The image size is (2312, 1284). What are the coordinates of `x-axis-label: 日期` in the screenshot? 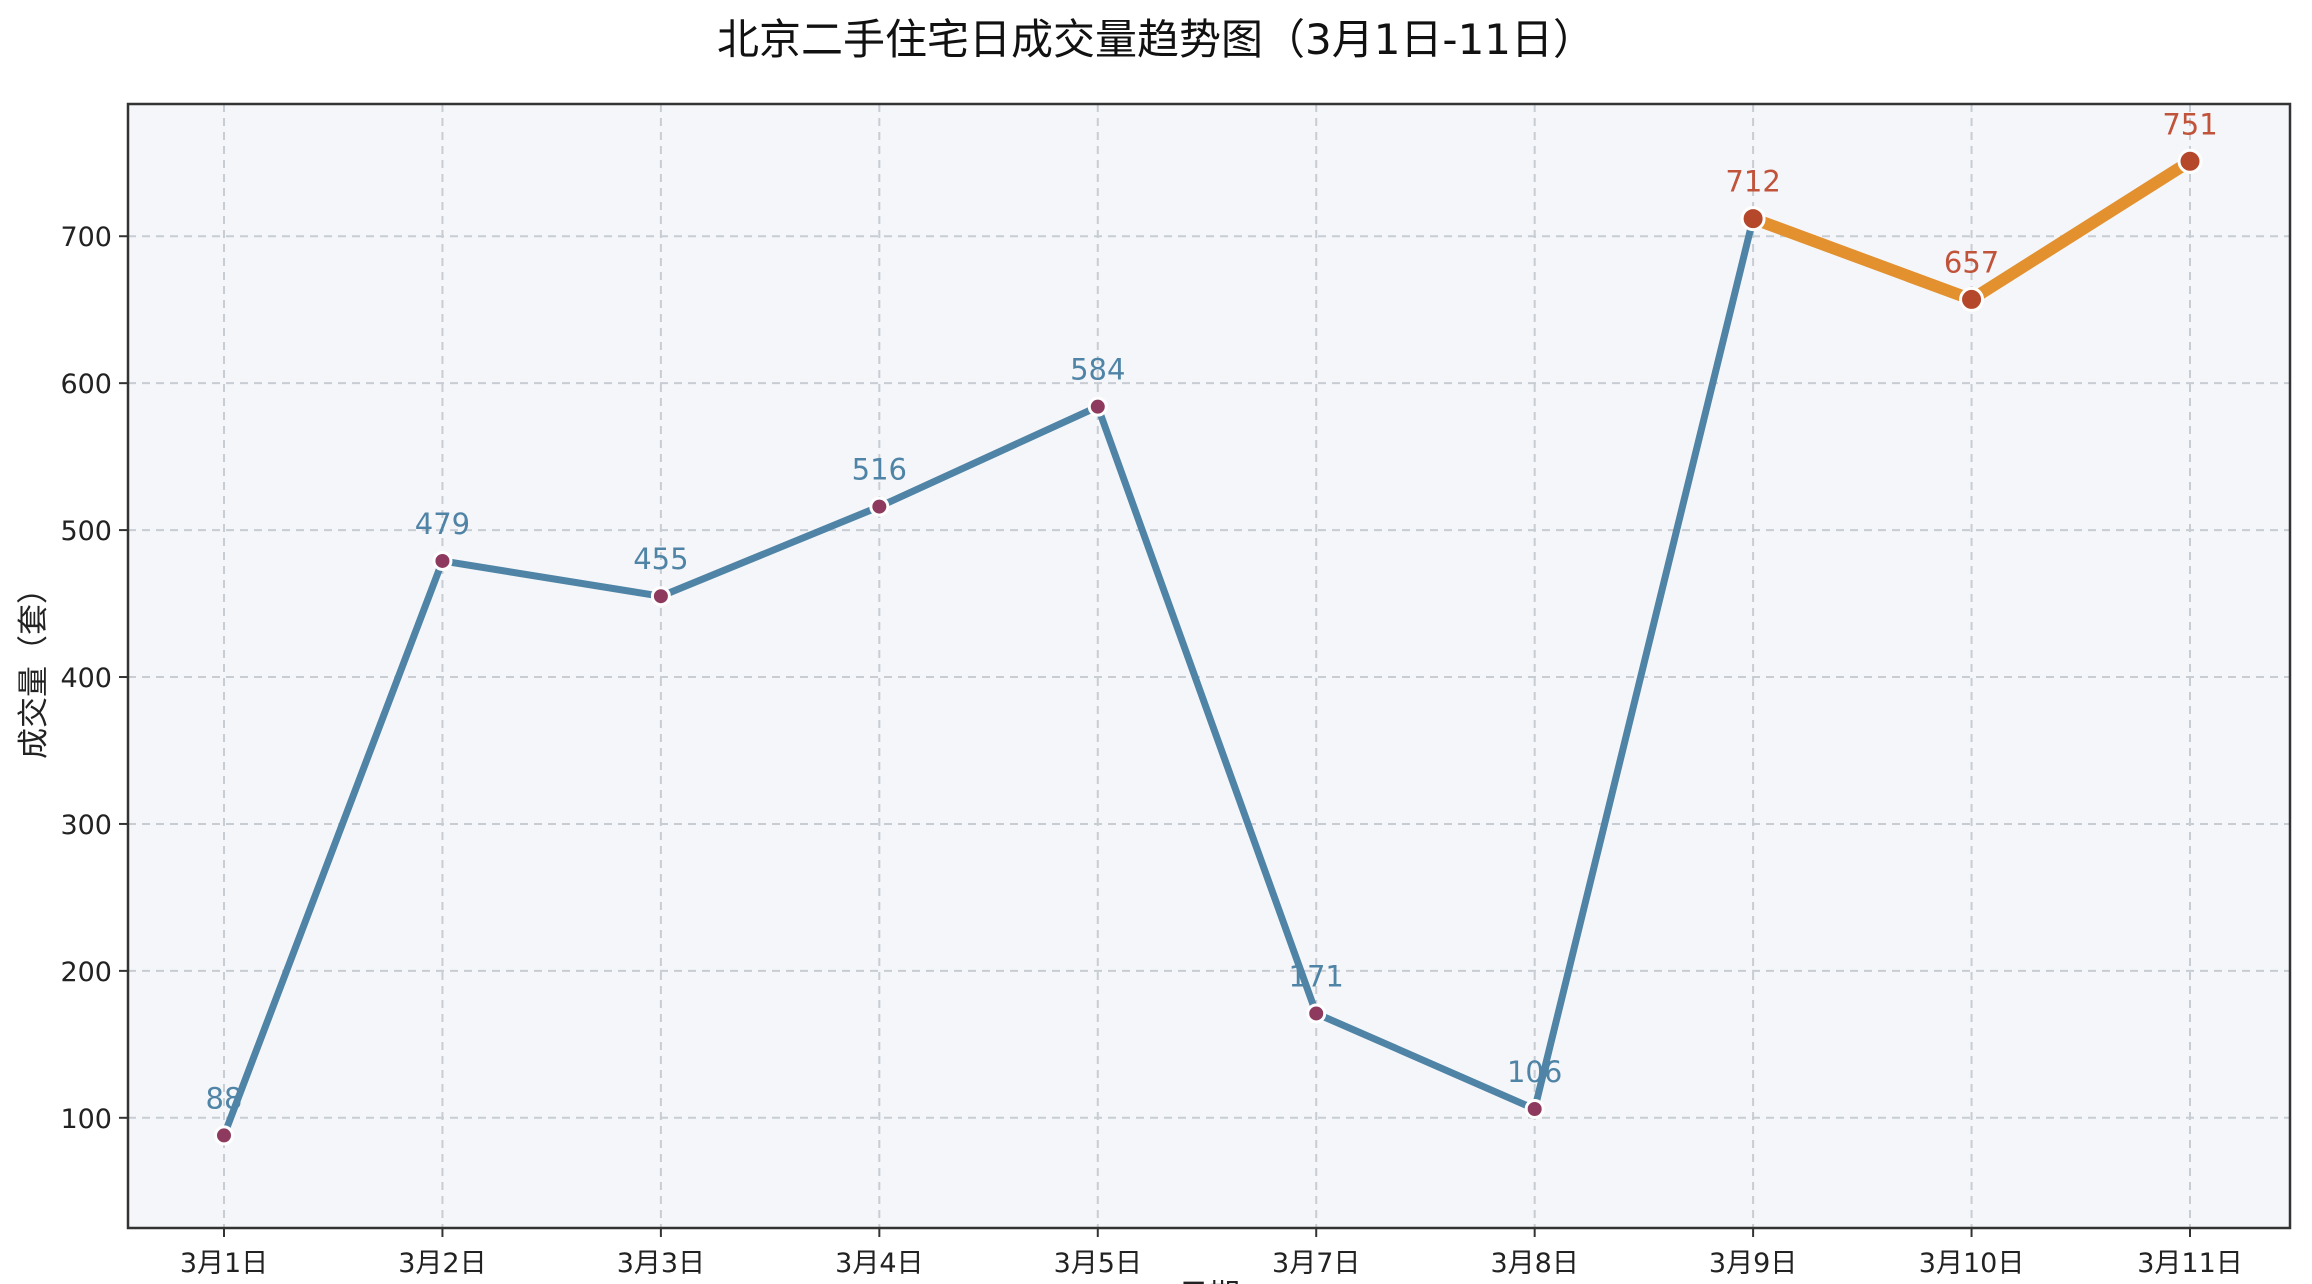 It's located at (1209, 1281).